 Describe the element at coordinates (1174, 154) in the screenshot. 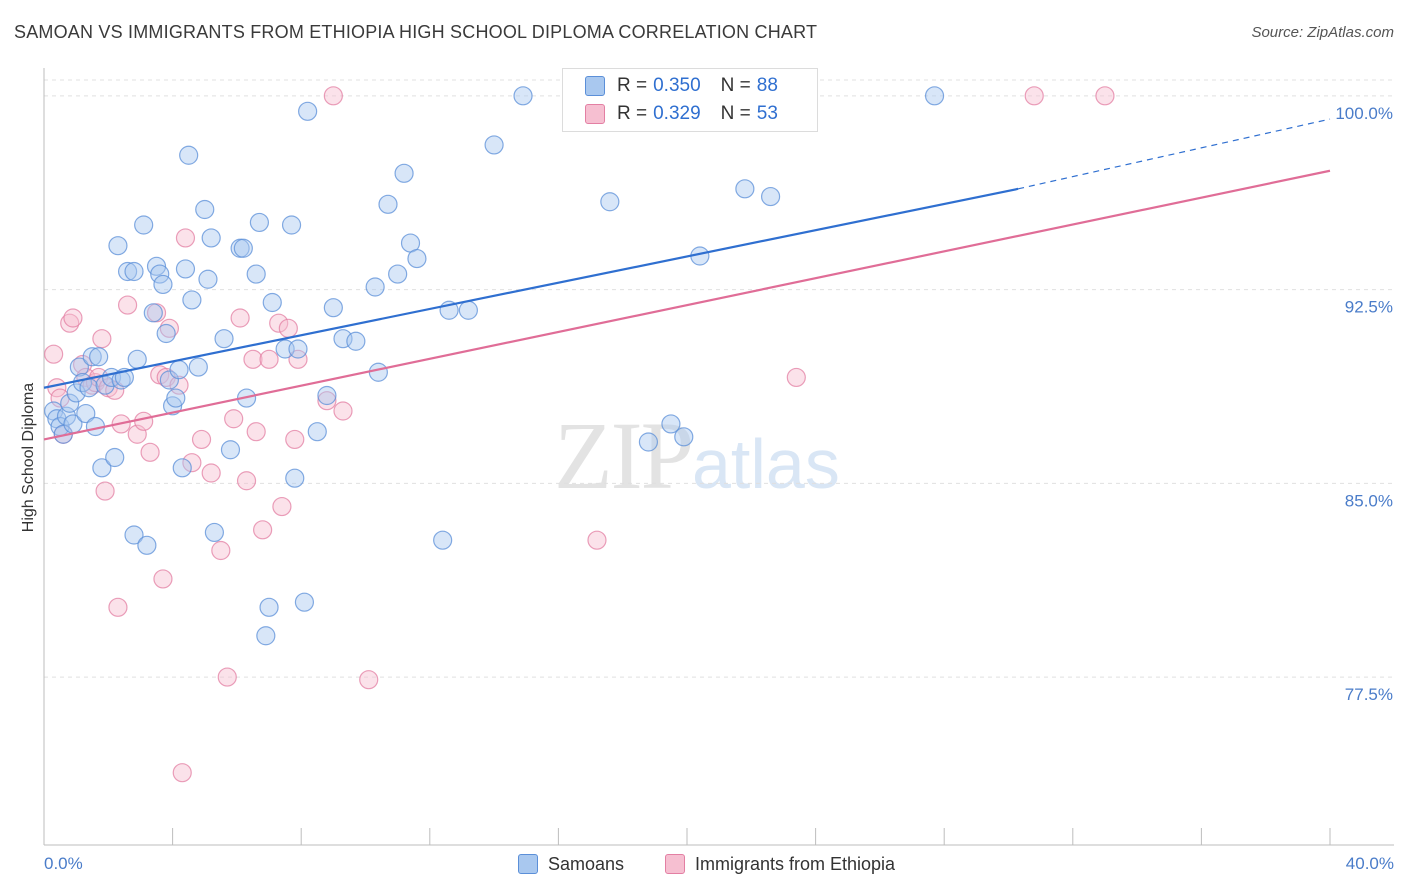

I see `samoans-trend-extension` at that location.